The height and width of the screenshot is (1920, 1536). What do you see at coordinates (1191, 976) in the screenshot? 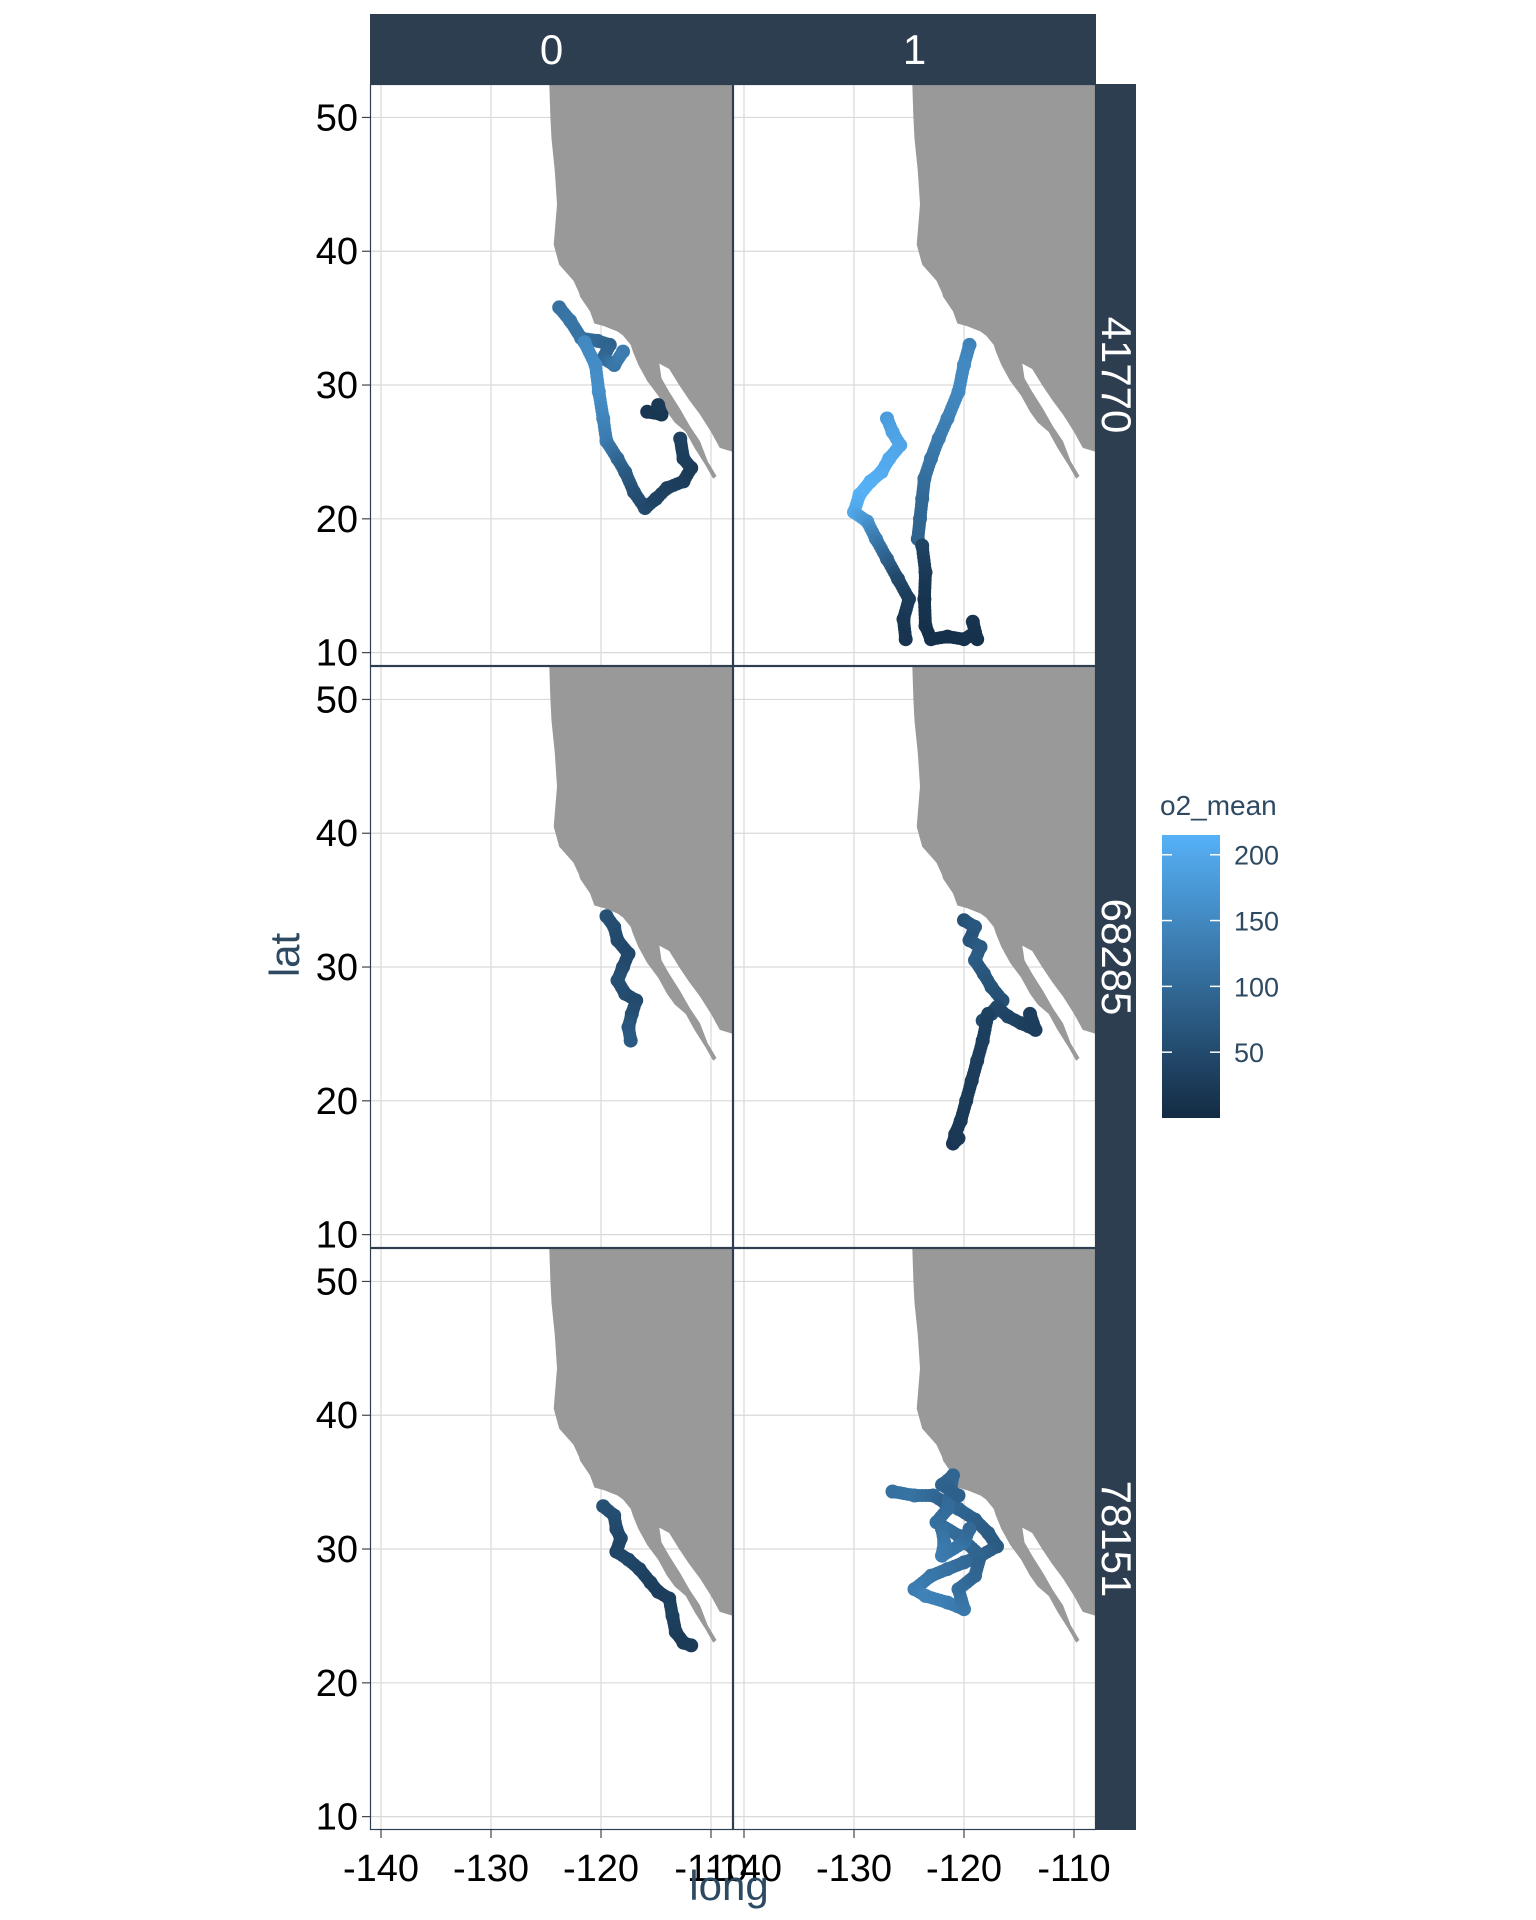
I see `legend-colorbar` at bounding box center [1191, 976].